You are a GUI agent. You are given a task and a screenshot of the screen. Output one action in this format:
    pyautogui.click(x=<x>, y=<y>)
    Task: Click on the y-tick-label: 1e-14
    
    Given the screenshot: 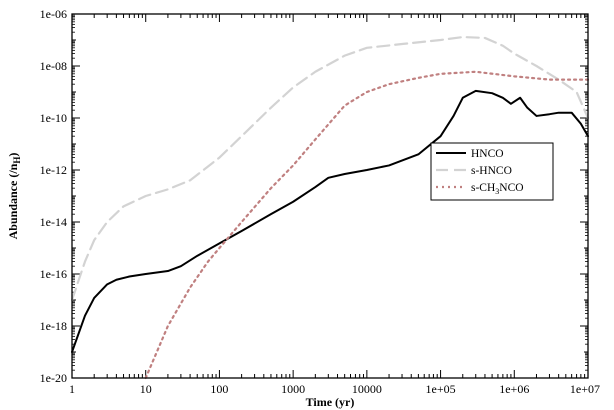 What is the action you would take?
    pyautogui.click(x=53, y=222)
    